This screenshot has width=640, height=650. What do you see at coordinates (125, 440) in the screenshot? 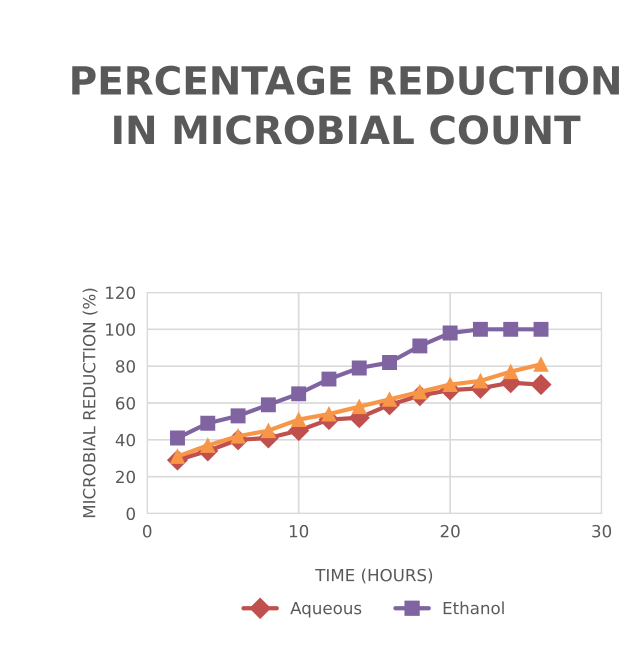
I see `y-tick-label: 40` at bounding box center [125, 440].